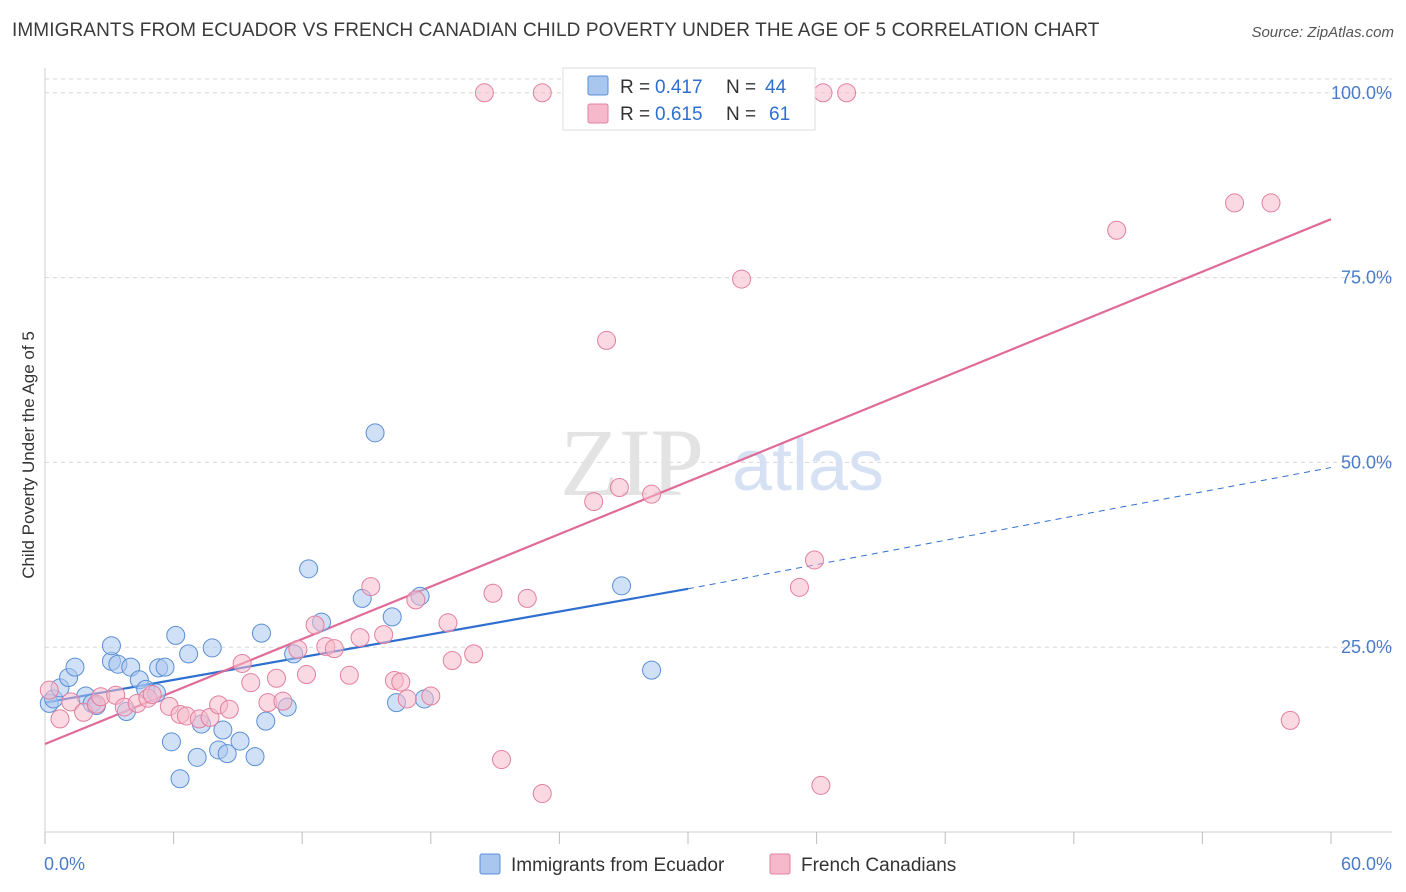  What do you see at coordinates (635, 114) in the screenshot?
I see `legend-r-label-pink: R =` at bounding box center [635, 114].